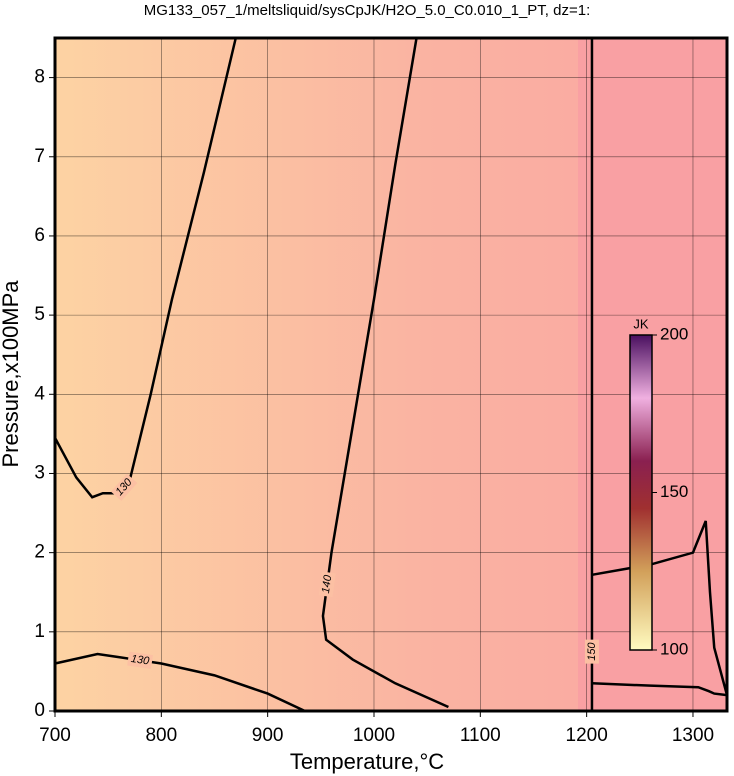 The height and width of the screenshot is (776, 734). Describe the element at coordinates (39, 314) in the screenshot. I see `y-tick-label: 5` at that location.